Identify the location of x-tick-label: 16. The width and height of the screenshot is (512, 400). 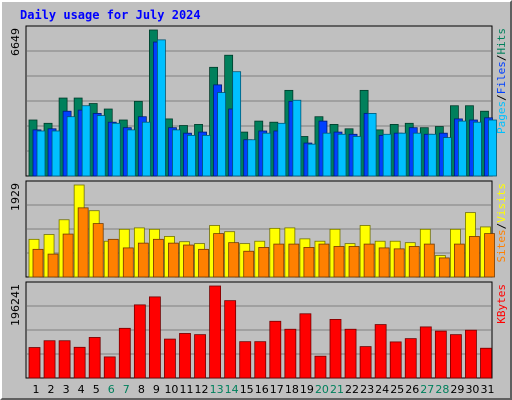
(262, 389).